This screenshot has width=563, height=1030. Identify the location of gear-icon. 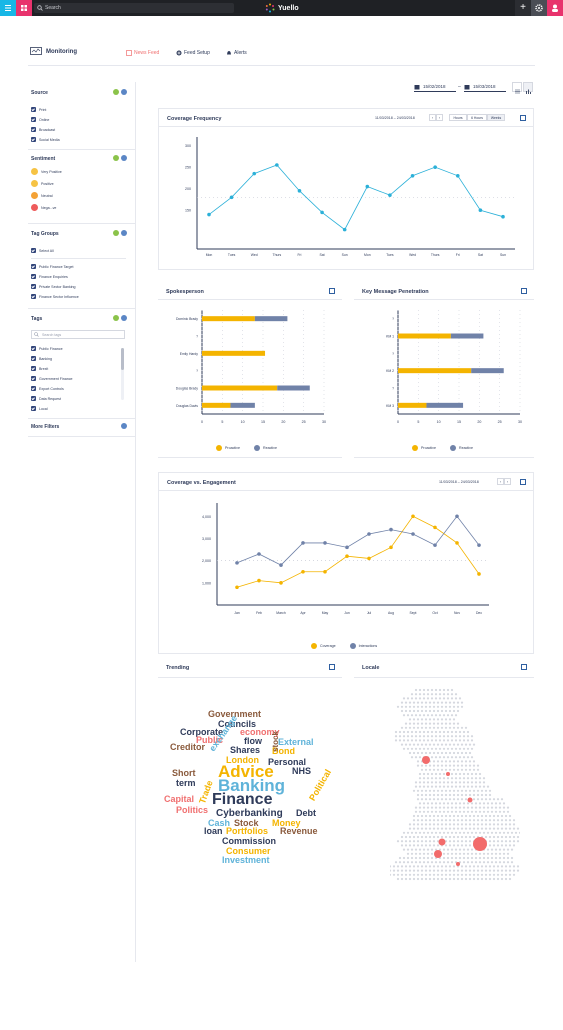
(539, 8).